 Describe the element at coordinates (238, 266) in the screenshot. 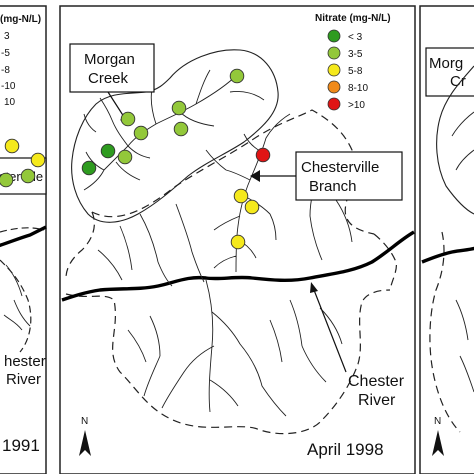

I see `chester-river` at that location.